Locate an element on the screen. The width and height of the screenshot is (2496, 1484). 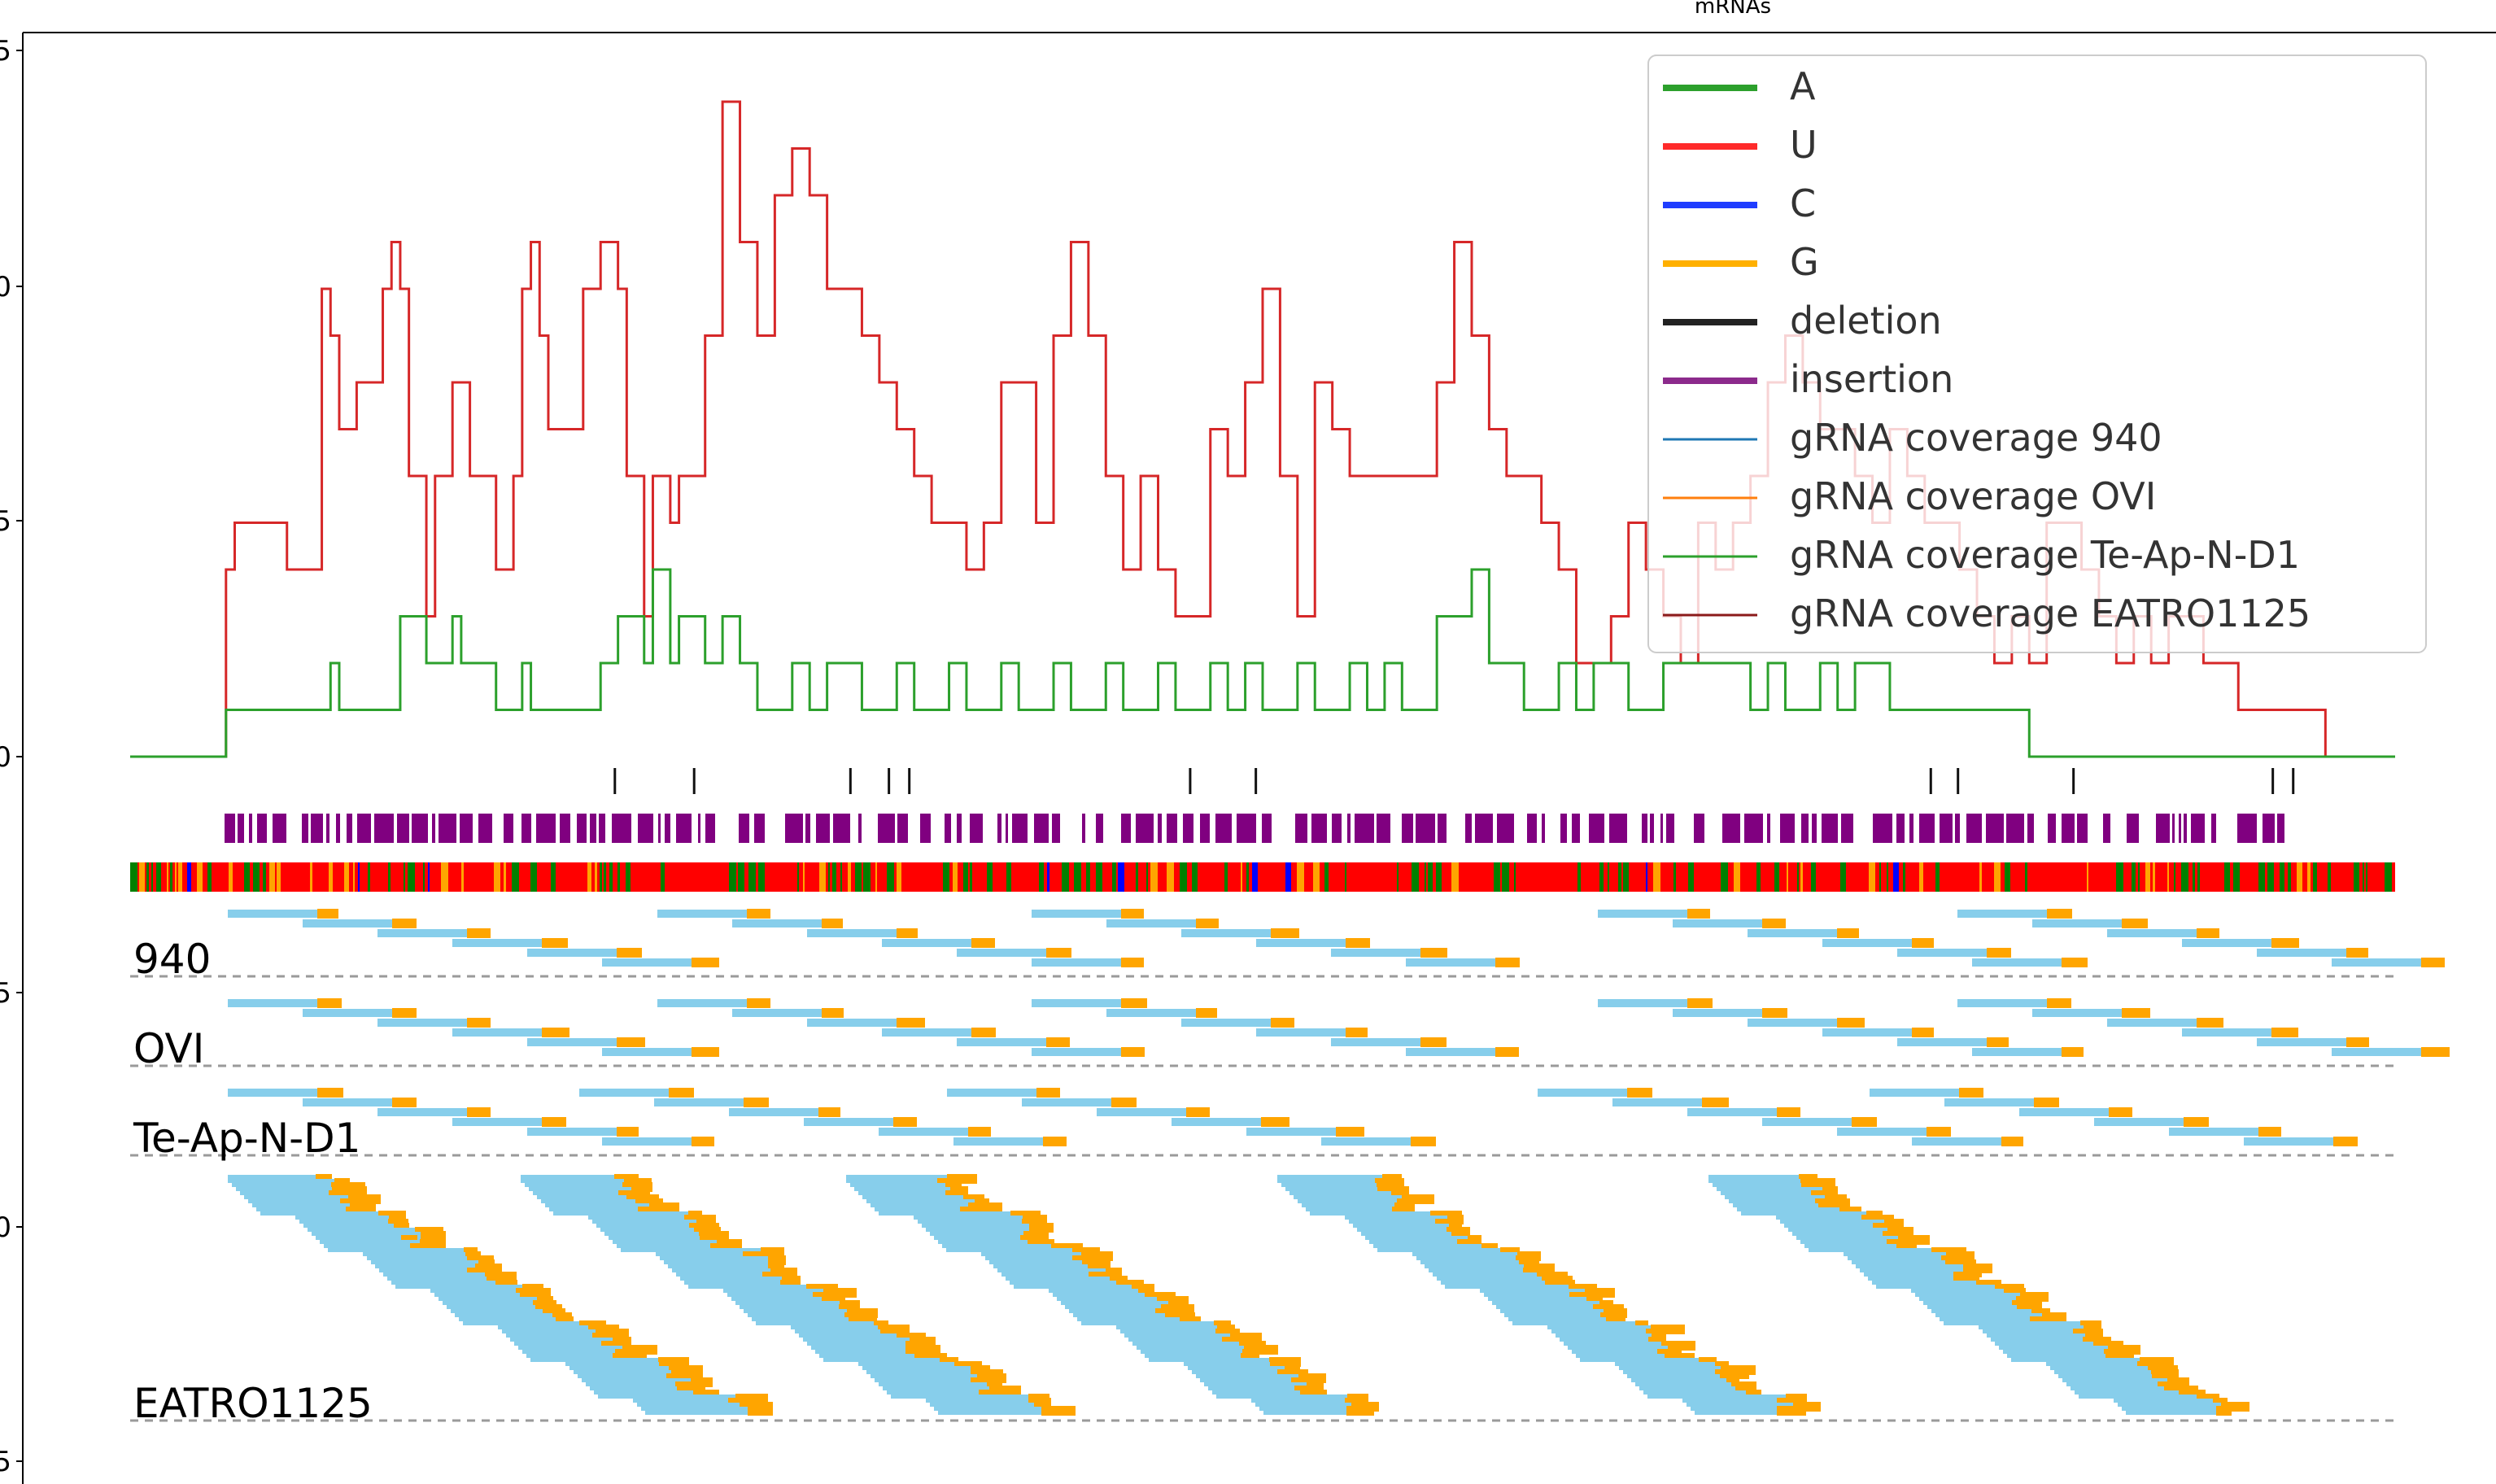
track-label-ovi: OVI is located at coordinates (169, 1049).